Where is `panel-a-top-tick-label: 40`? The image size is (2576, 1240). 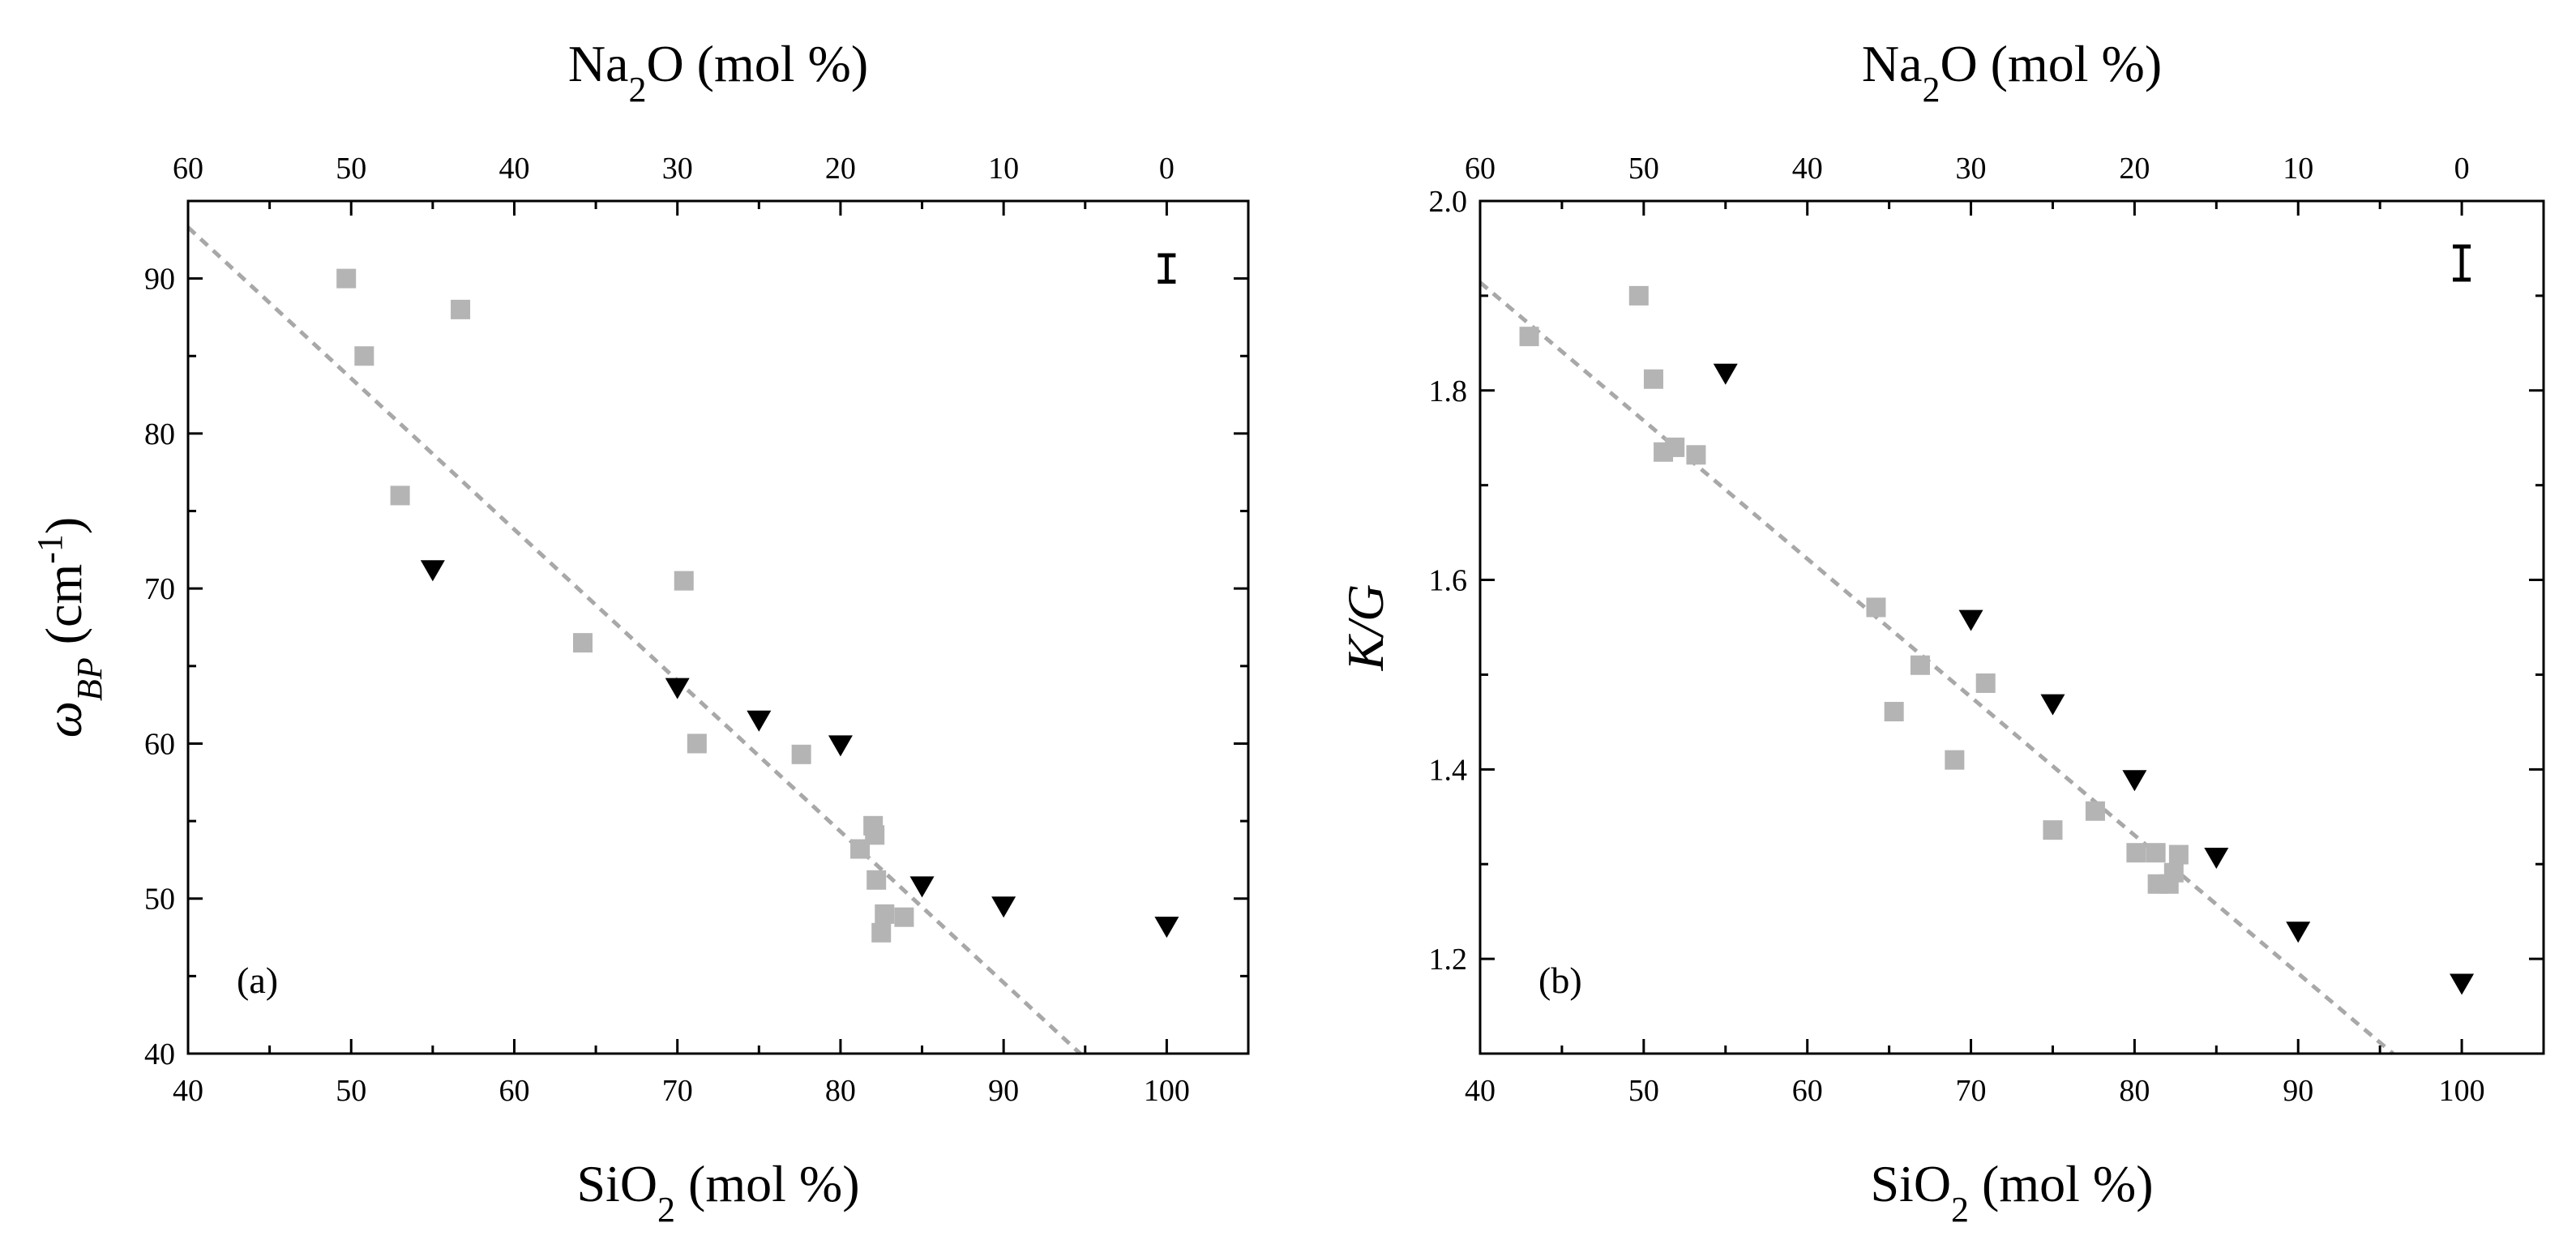
panel-a-top-tick-label: 40 is located at coordinates (514, 169).